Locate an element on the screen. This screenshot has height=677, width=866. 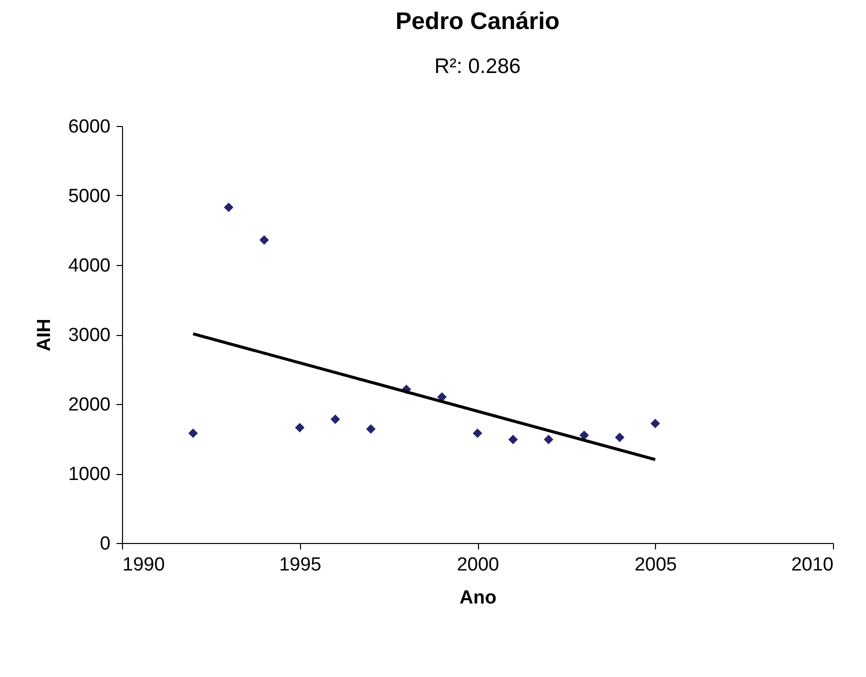
y-tick-label: 6000 is located at coordinates (89, 127).